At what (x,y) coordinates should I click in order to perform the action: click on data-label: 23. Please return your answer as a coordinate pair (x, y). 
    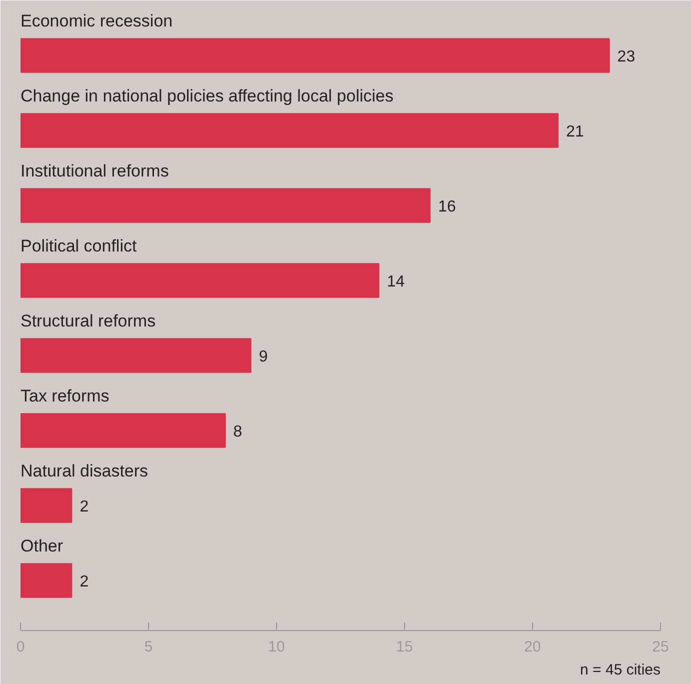
    Looking at the image, I should click on (626, 57).